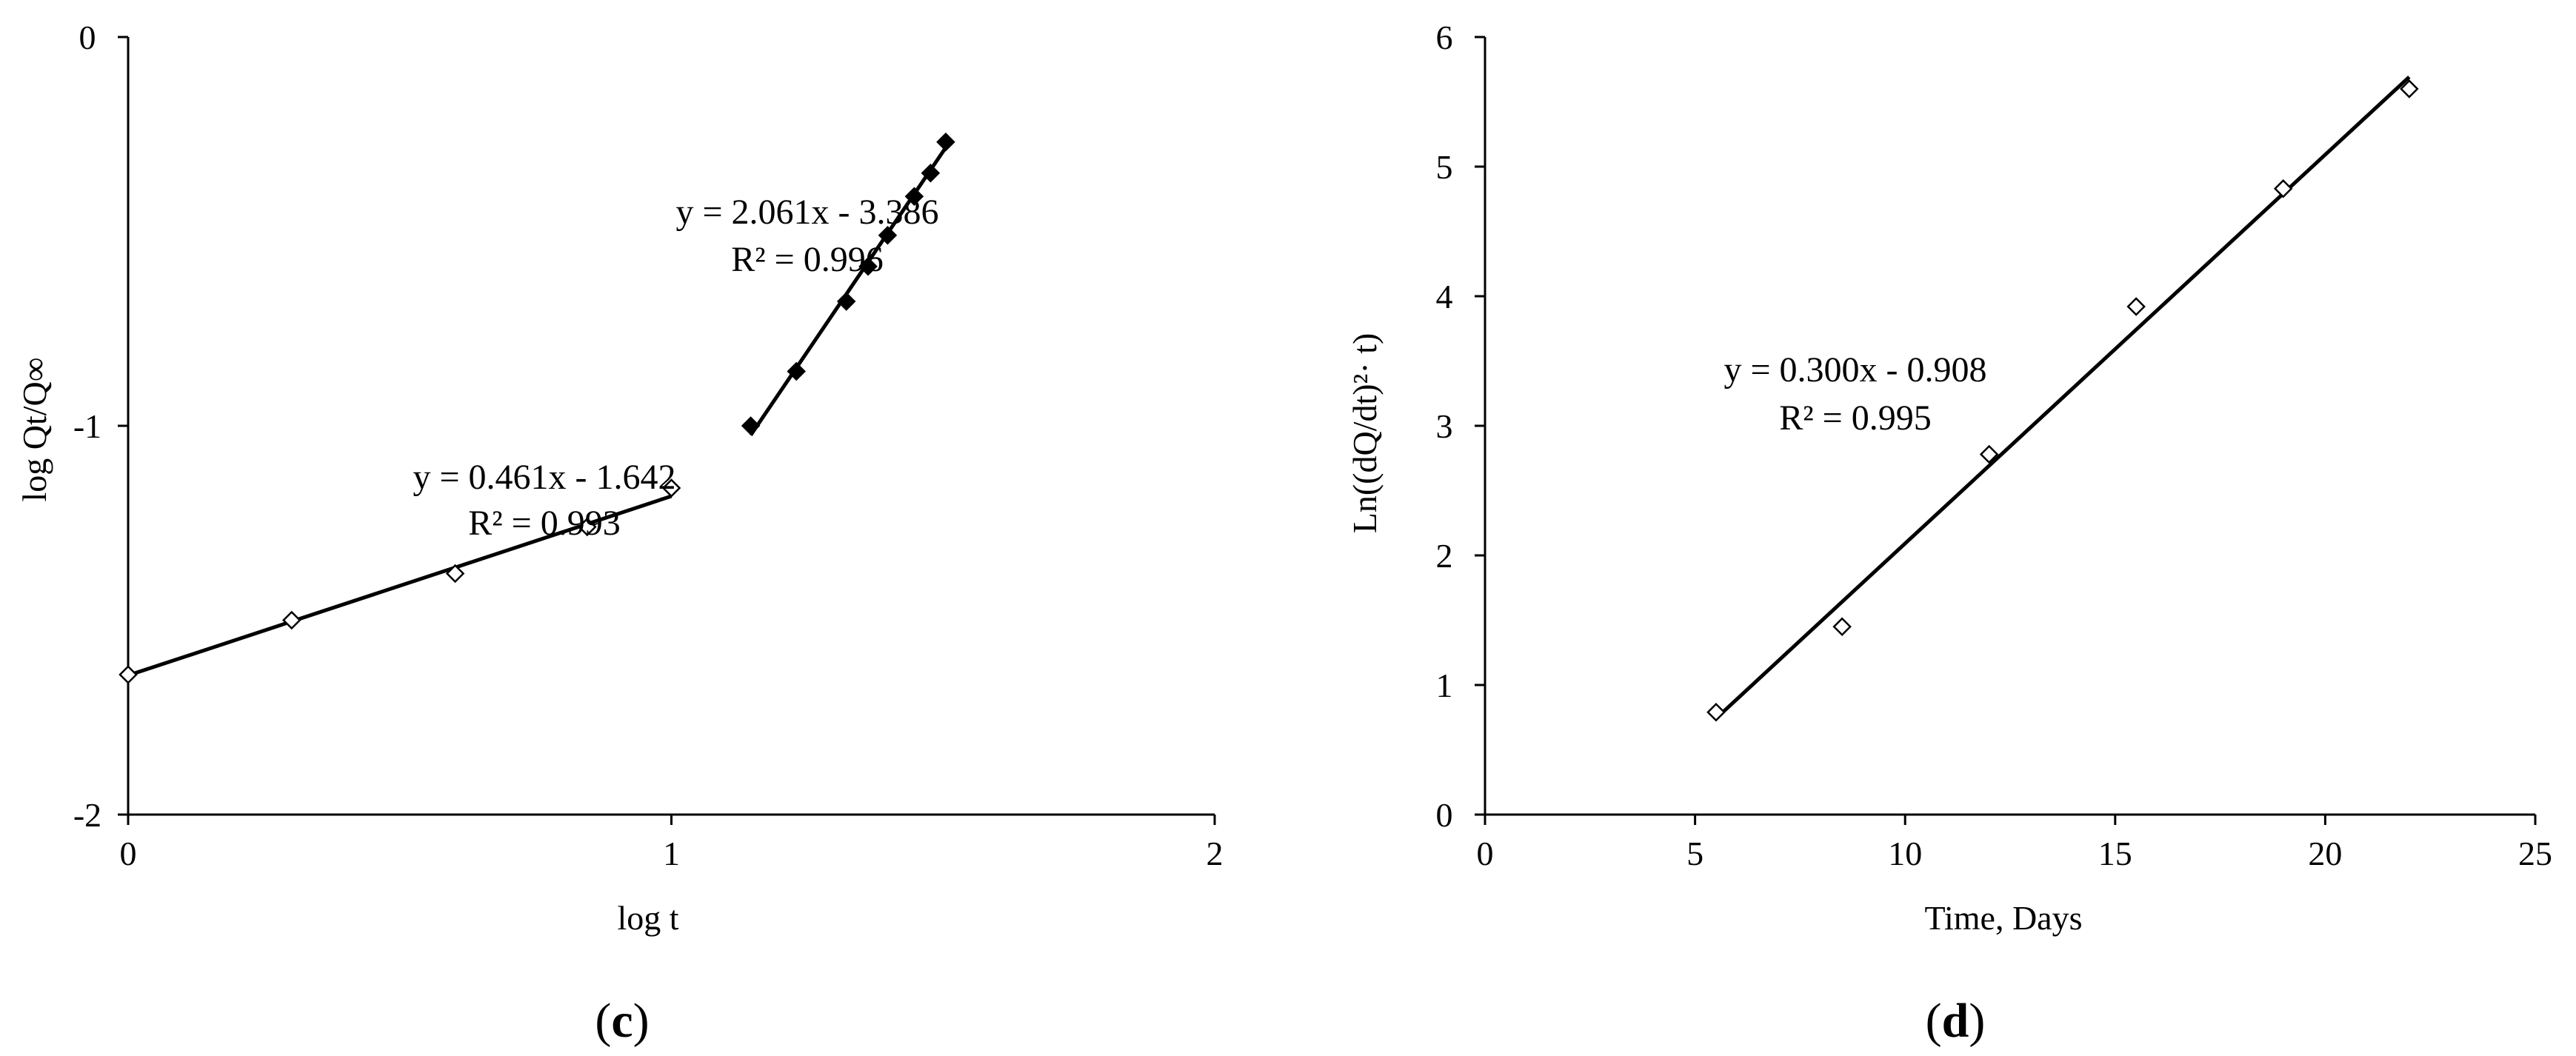 This screenshot has height=1056, width=2576. What do you see at coordinates (2325, 853) in the screenshot?
I see `x-tick-label: 20` at bounding box center [2325, 853].